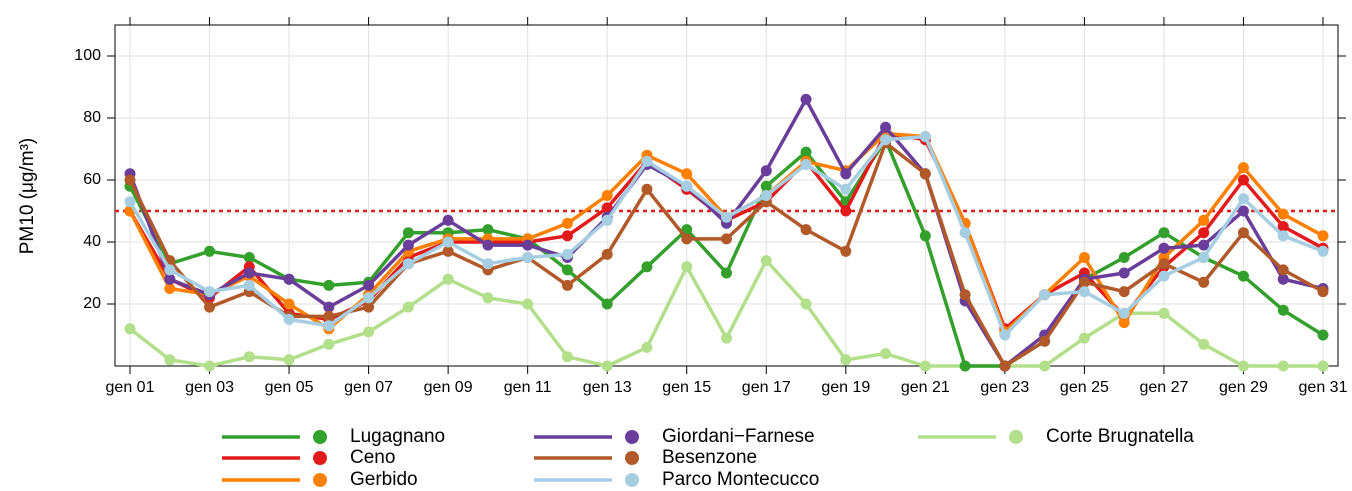 The height and width of the screenshot is (491, 1352). What do you see at coordinates (372, 457) in the screenshot?
I see `legend-label: Ceno` at bounding box center [372, 457].